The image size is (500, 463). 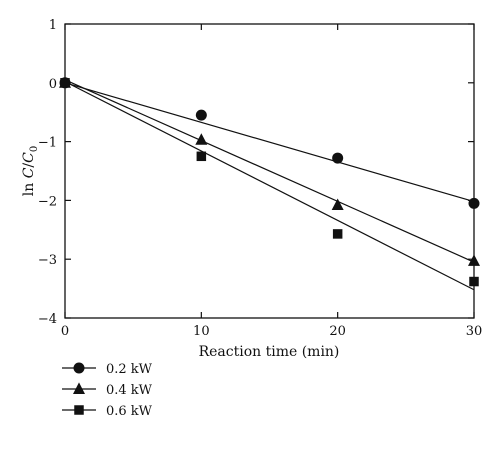 What do you see at coordinates (79, 368) in the screenshot?
I see `legend-marker-circle` at bounding box center [79, 368].